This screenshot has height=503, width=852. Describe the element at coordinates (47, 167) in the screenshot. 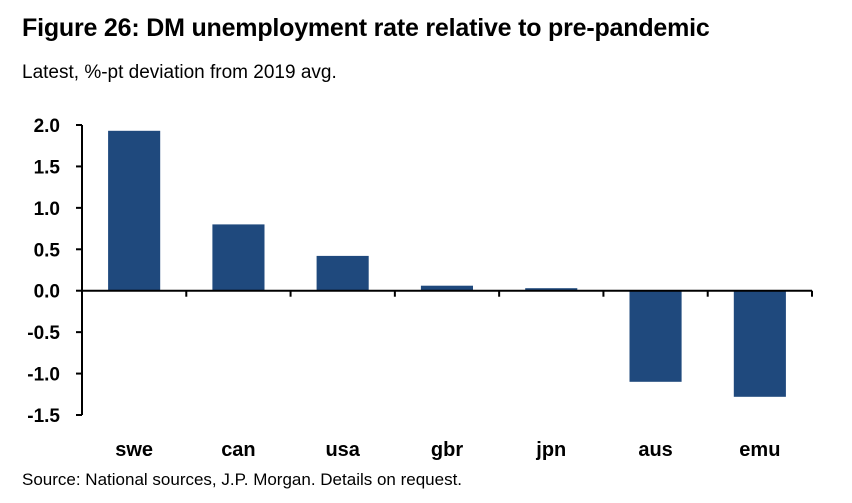

I see `y-tick-label: 1.5` at that location.